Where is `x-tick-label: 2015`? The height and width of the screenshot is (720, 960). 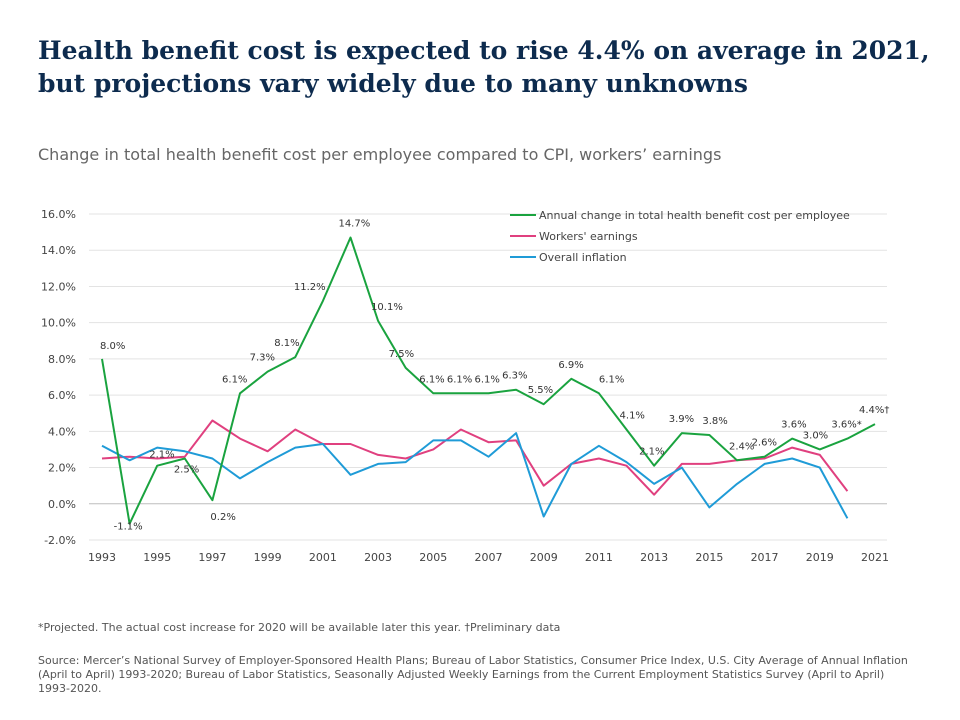 x-tick-label: 2015 is located at coordinates (709, 557).